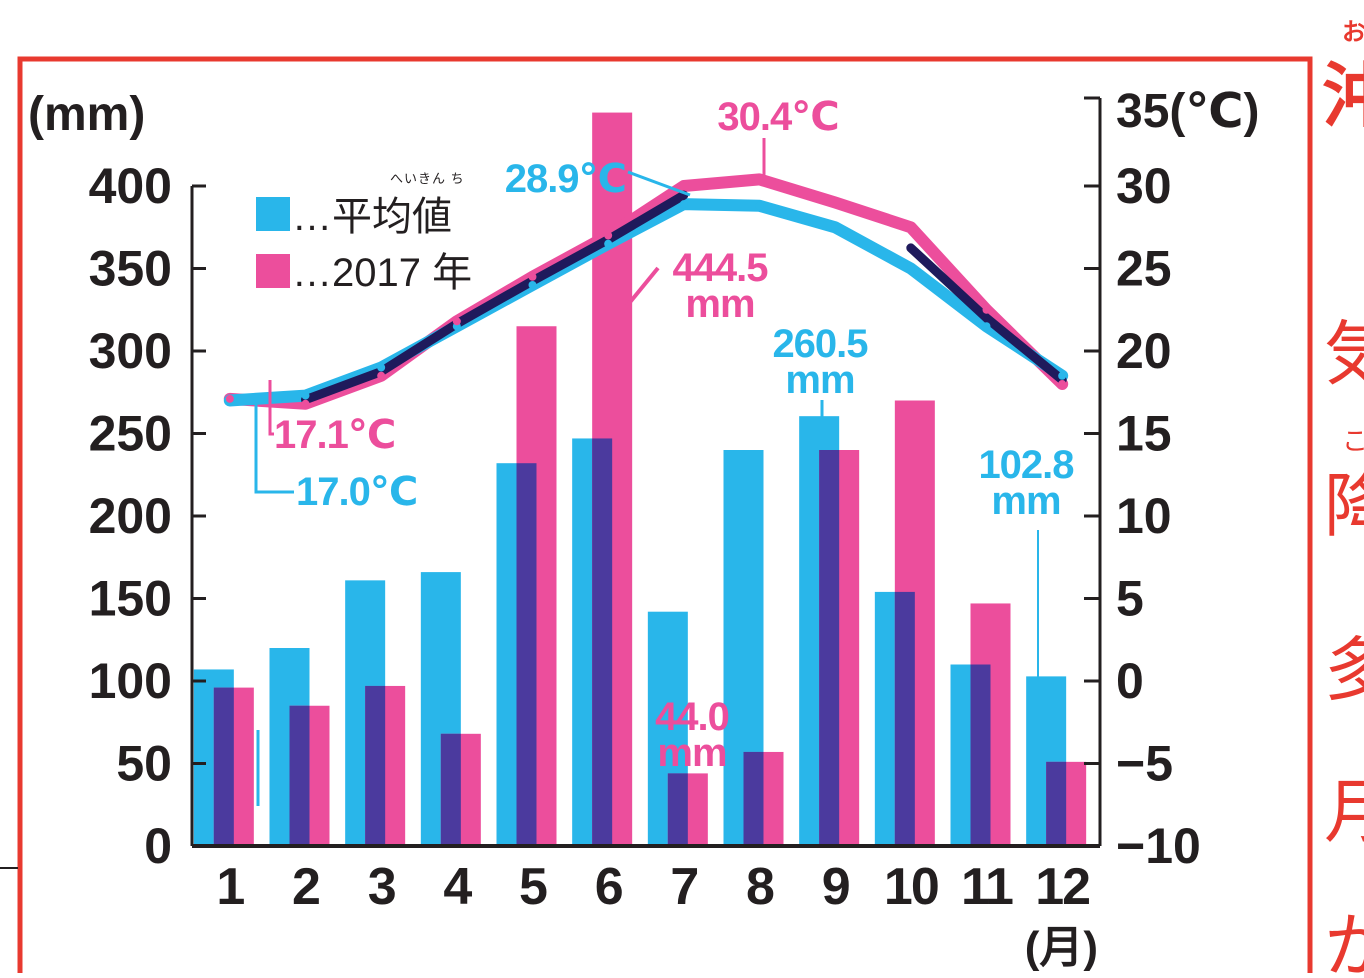 This screenshot has width=1364, height=978. Describe the element at coordinates (427, 178) in the screenshot. I see `legend-ruby: へいきん ち` at that location.